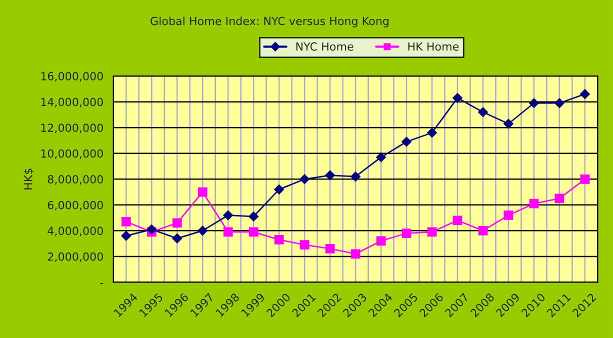 Image resolution: width=613 pixels, height=338 pixels. What do you see at coordinates (75, 205) in the screenshot?
I see `y-tick-label: 6,000,000` at bounding box center [75, 205].